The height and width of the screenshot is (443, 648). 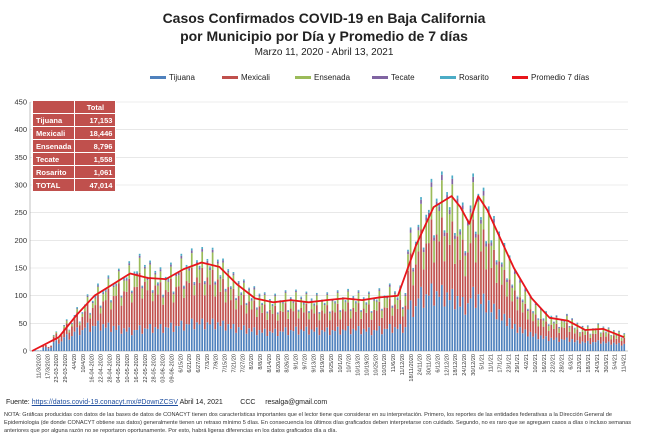 What do you see at coordinates (93, 368) in the screenshot?
I see `x-tick-label: 16-04-2020` at bounding box center [93, 368].